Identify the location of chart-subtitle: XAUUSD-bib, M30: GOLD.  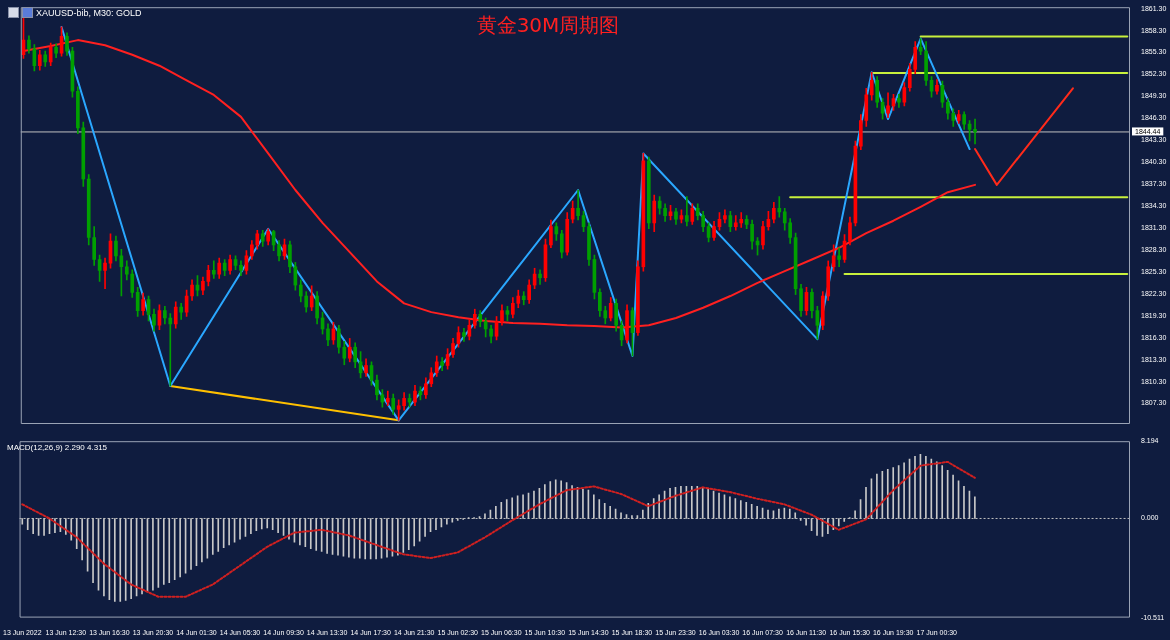
(89, 12).